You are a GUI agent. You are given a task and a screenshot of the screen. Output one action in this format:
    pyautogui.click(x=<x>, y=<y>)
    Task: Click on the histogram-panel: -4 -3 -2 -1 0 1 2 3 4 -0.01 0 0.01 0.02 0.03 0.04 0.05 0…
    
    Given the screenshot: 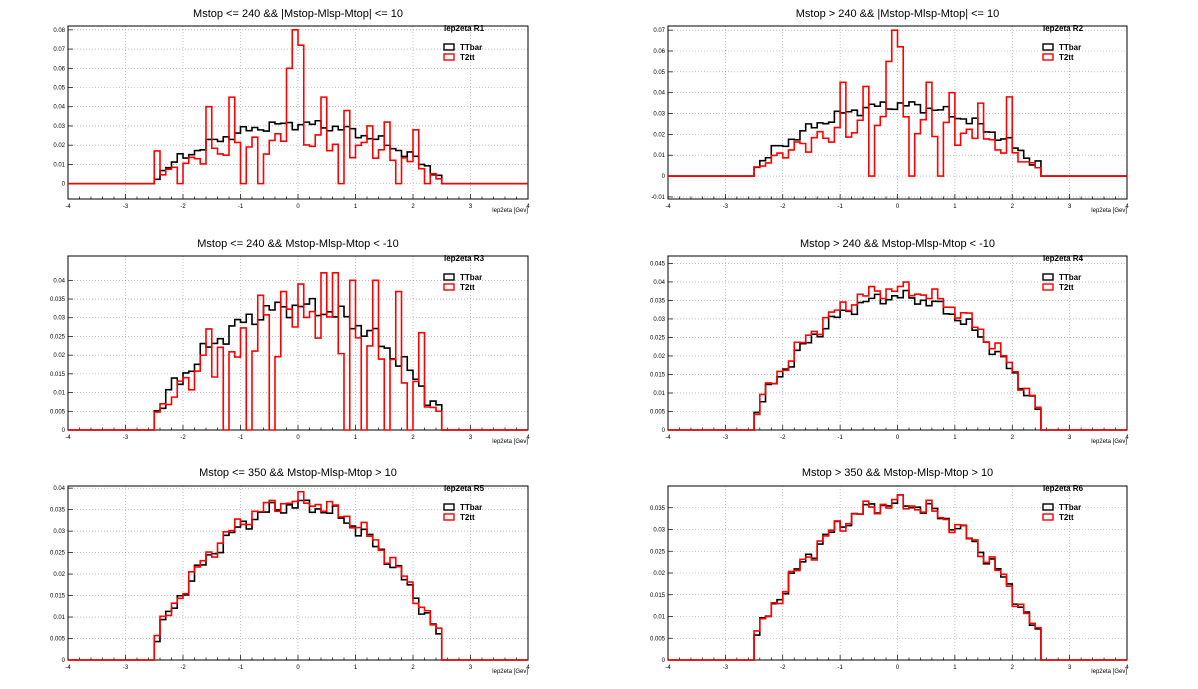 What is the action you would take?
    pyautogui.click(x=890, y=111)
    